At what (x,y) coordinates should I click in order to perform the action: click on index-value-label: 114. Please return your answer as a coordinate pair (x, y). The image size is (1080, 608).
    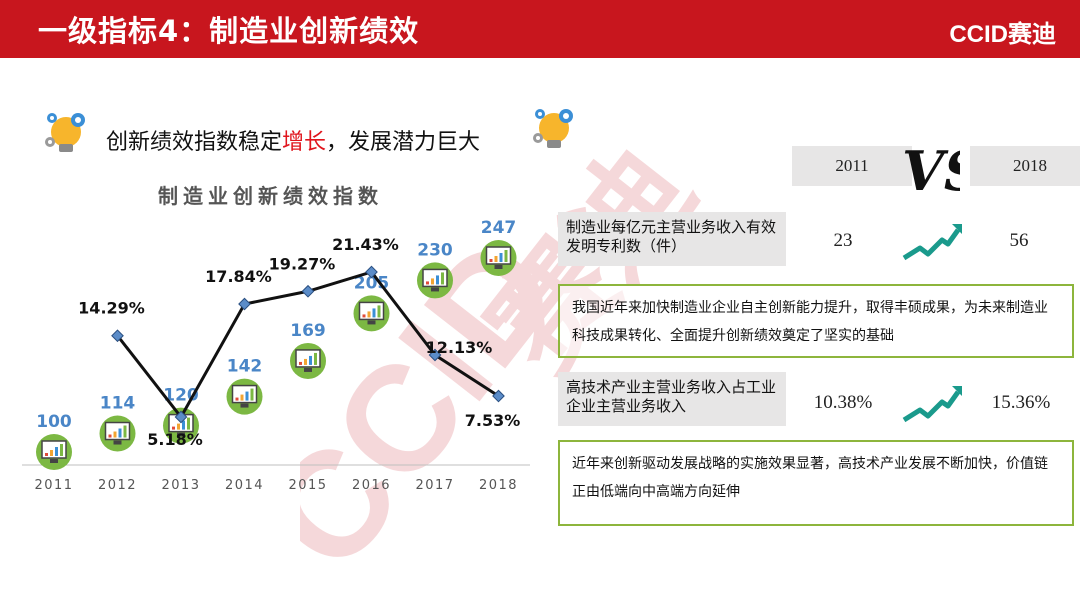
    Looking at the image, I should click on (118, 404).